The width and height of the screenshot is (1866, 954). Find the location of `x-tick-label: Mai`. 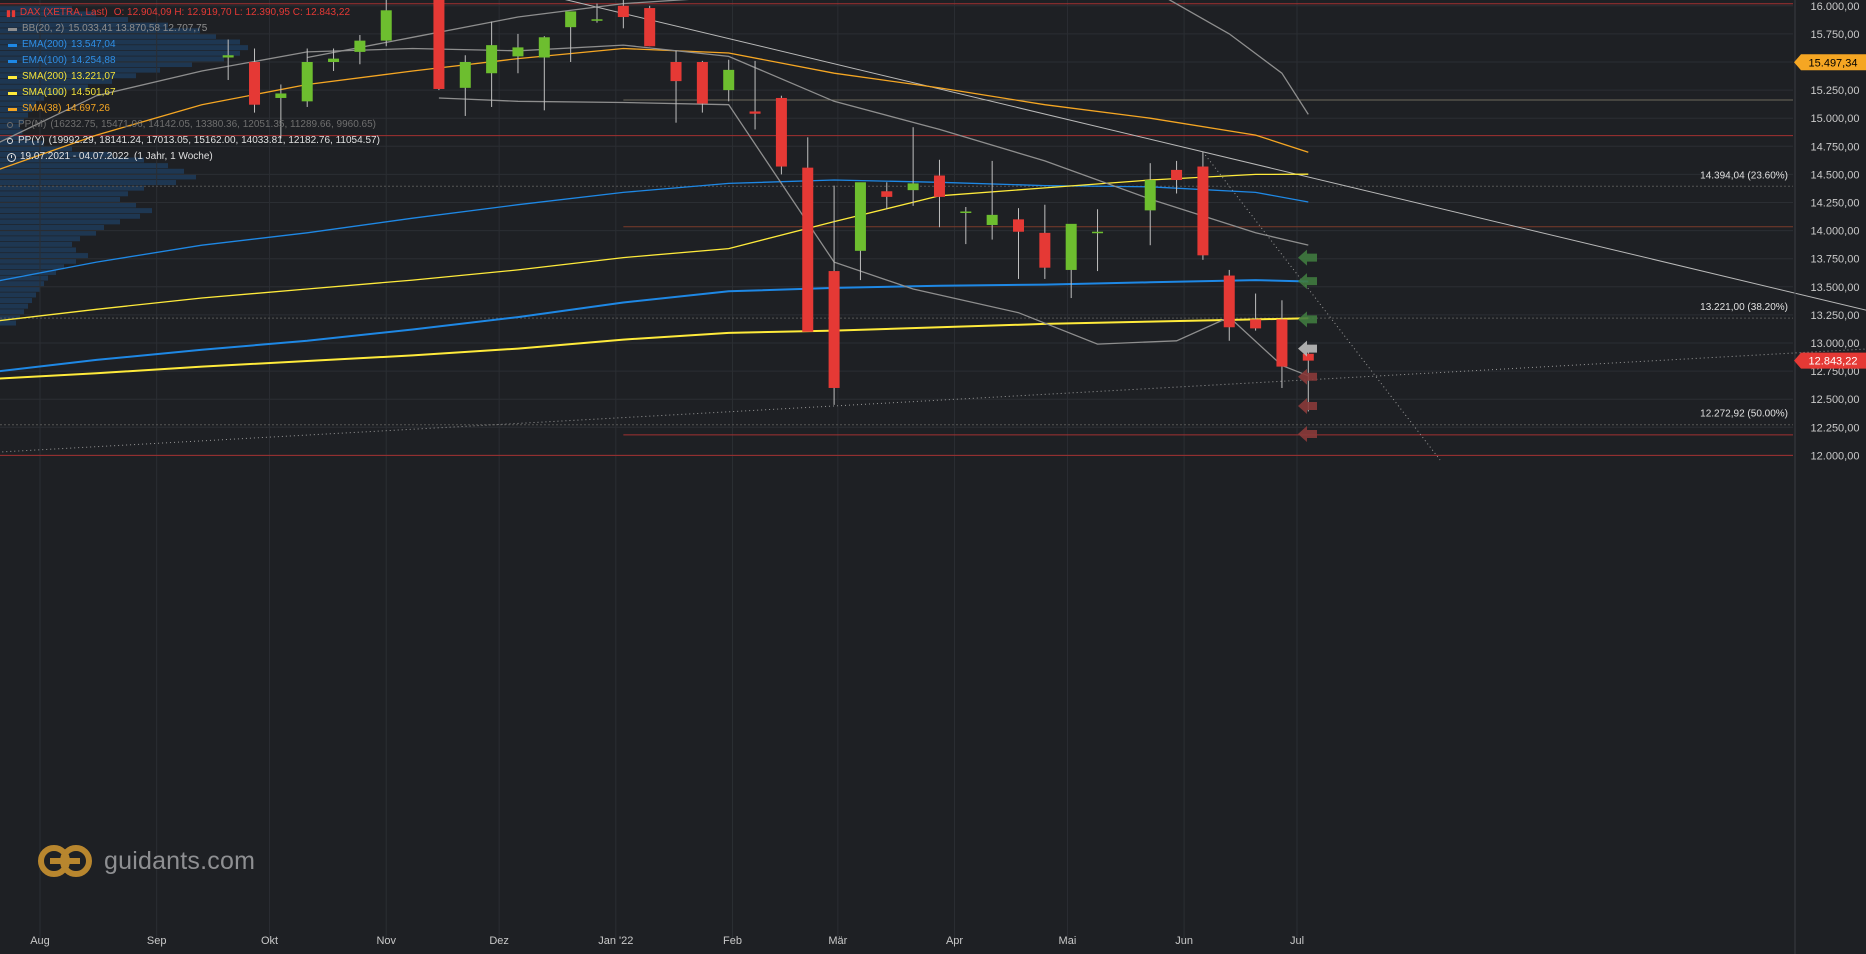

x-tick-label: Mai is located at coordinates (1068, 941).